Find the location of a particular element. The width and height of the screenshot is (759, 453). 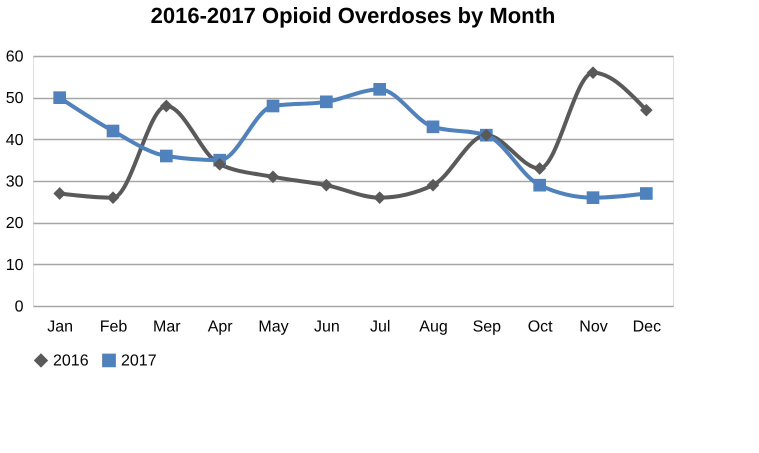

y-tick-label: 50 is located at coordinates (15, 99).